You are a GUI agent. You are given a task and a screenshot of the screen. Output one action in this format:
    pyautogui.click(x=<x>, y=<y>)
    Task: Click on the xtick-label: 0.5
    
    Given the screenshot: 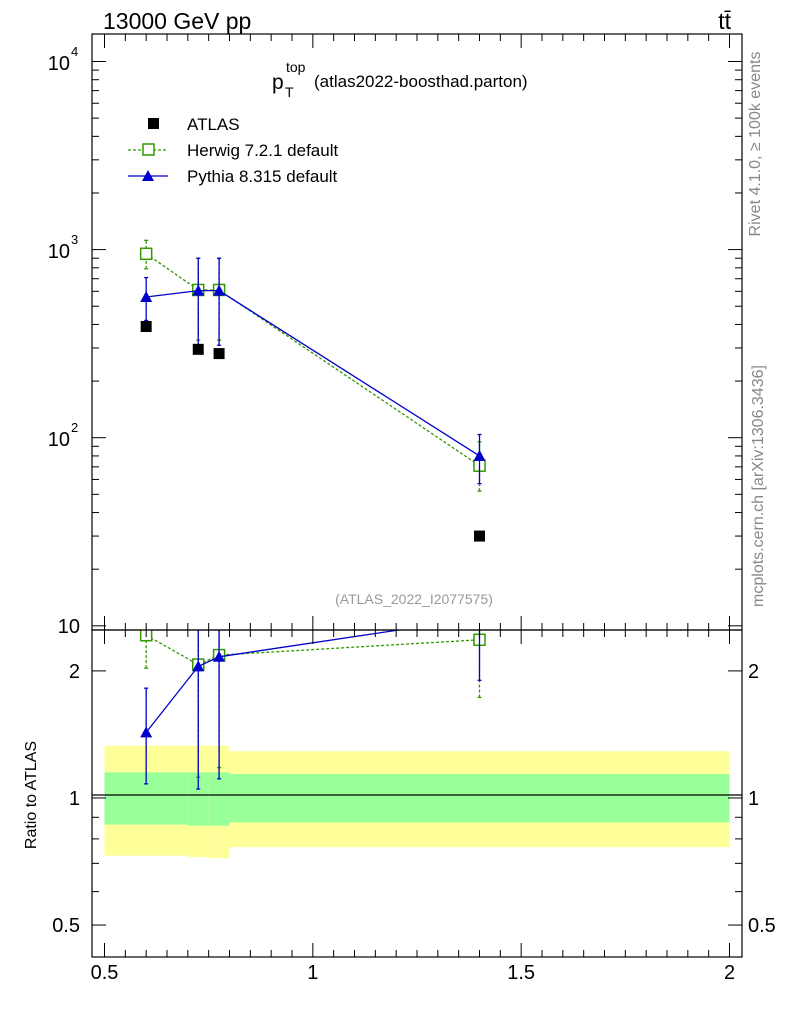 What is the action you would take?
    pyautogui.click(x=105, y=973)
    